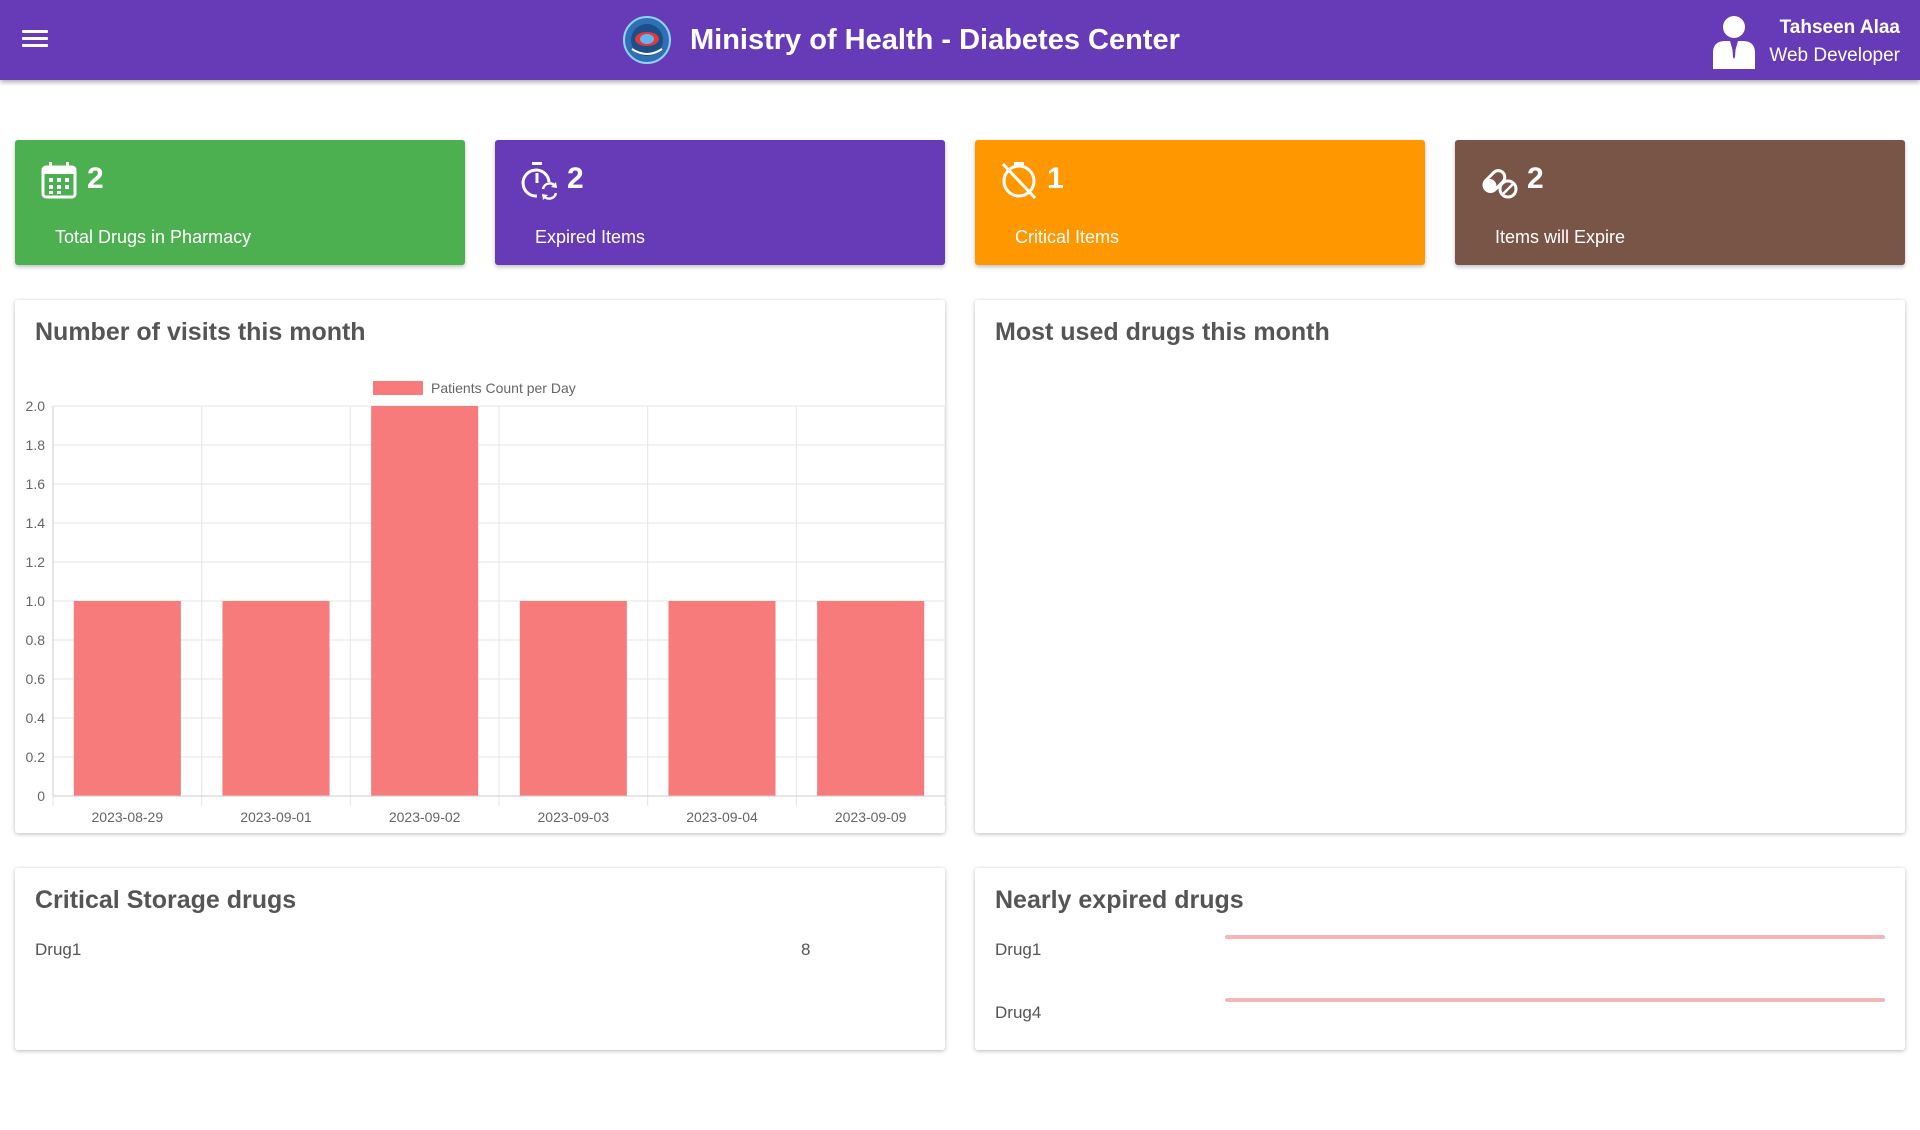  Describe the element at coordinates (1018, 949) in the screenshot. I see `expired-drug-name: Drug1` at that location.